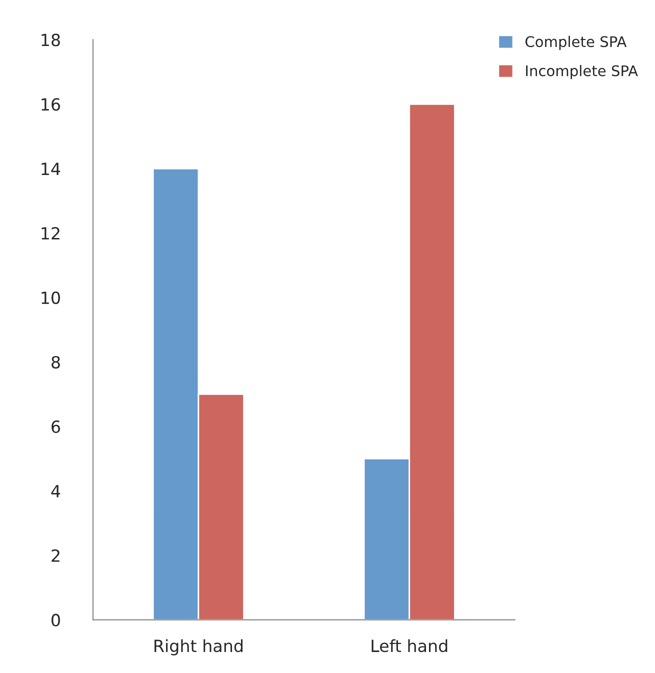 This screenshot has height=673, width=655. Describe the element at coordinates (51, 104) in the screenshot. I see `y-tick-label: 16` at that location.